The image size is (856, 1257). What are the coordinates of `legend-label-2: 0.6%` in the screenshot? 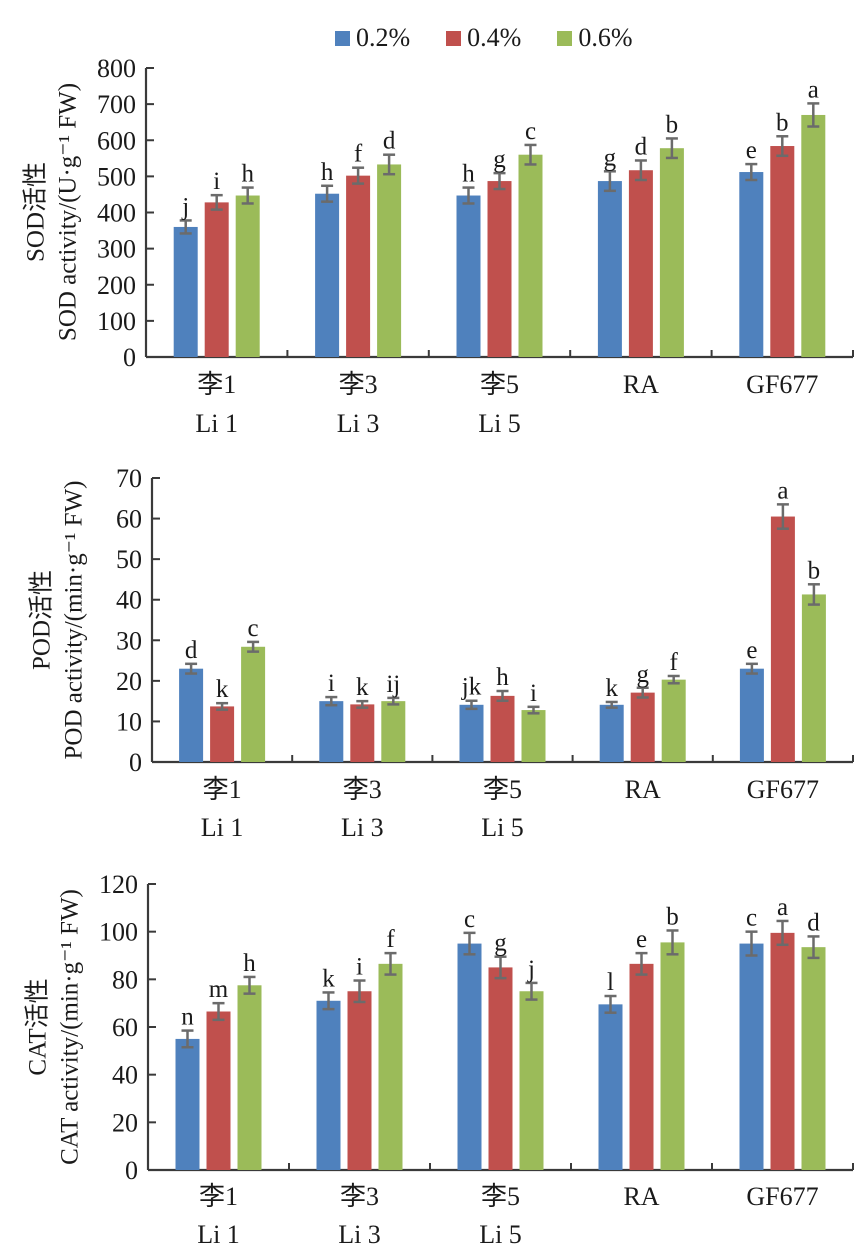 It's located at (605, 37).